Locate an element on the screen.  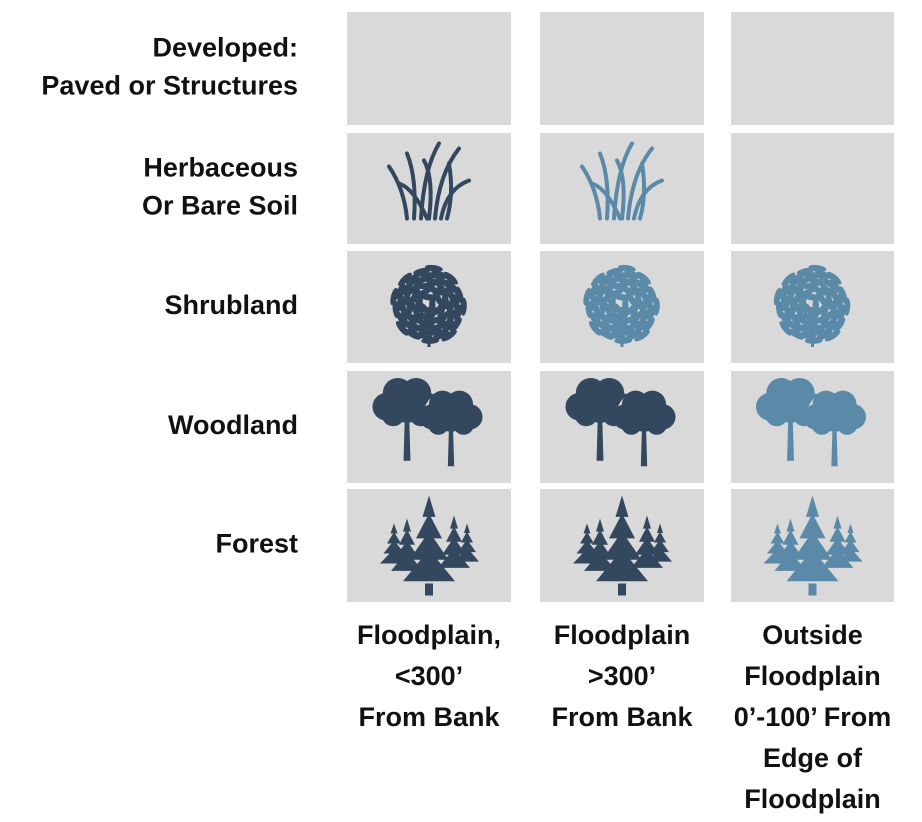
column-label: Floodplain is located at coordinates (622, 635).